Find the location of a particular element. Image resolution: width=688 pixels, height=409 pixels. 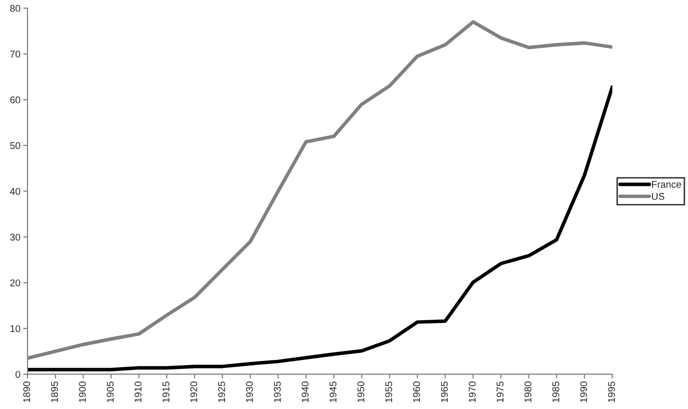

x-tick-label: 1975 is located at coordinates (500, 392).